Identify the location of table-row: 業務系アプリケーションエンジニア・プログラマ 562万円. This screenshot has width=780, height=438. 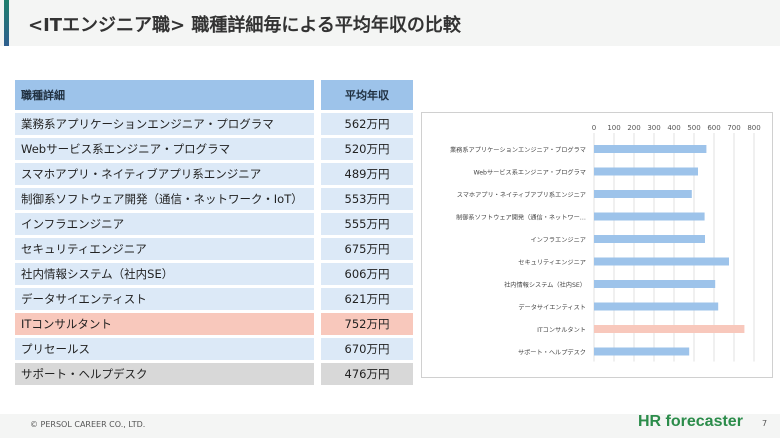
(214, 124).